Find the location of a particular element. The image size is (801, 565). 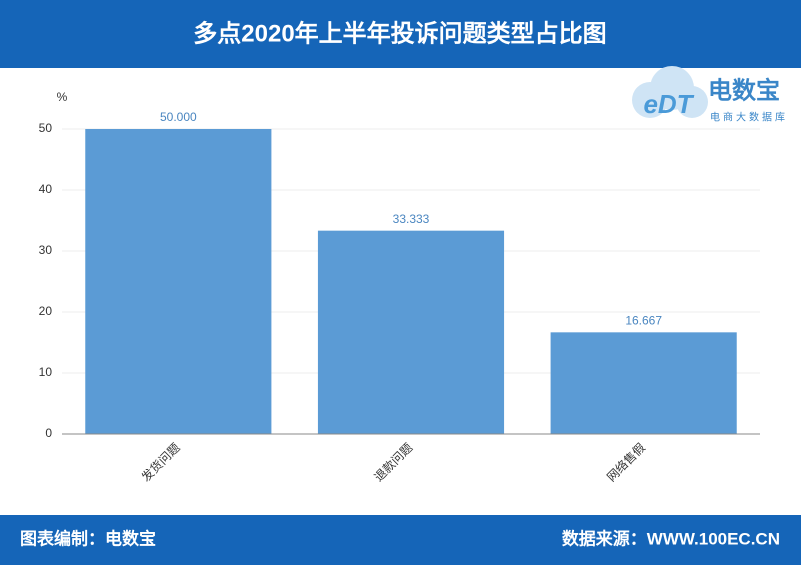

chart-title: 多点2020年上半年投诉问题类型占比图 is located at coordinates (399, 33).